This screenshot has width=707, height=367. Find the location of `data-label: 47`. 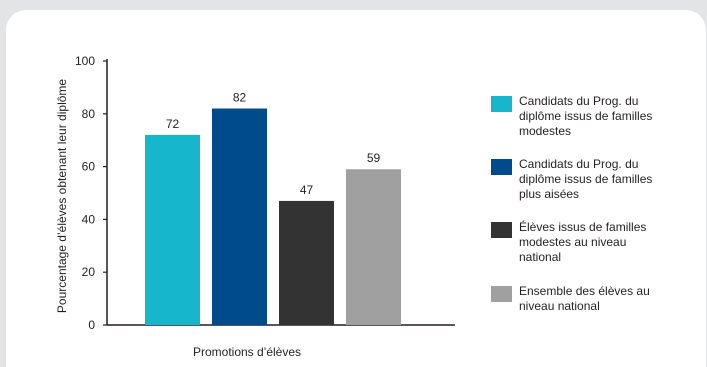

data-label: 47 is located at coordinates (307, 190).